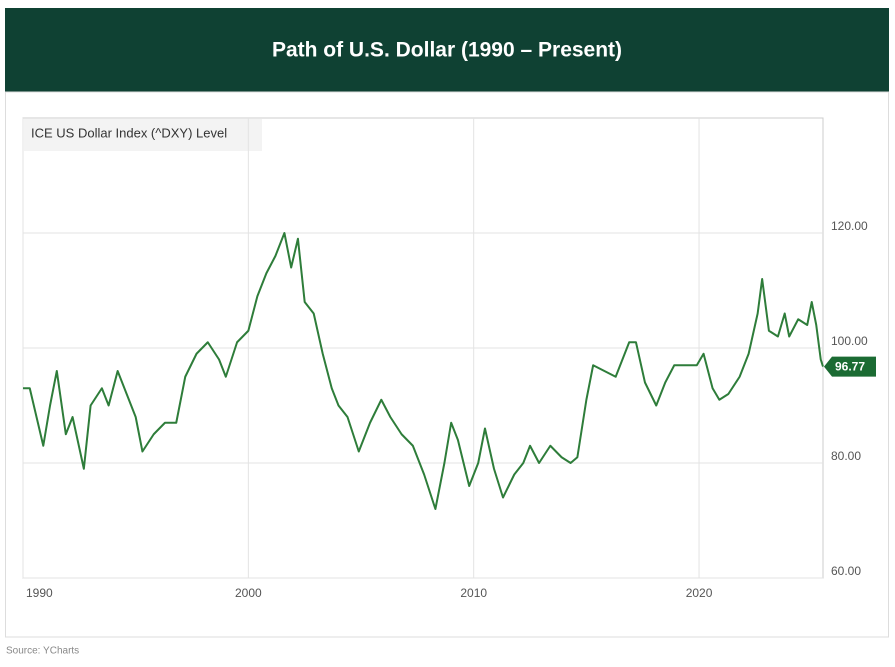  I want to click on last-value-label: 96.77, so click(850, 367).